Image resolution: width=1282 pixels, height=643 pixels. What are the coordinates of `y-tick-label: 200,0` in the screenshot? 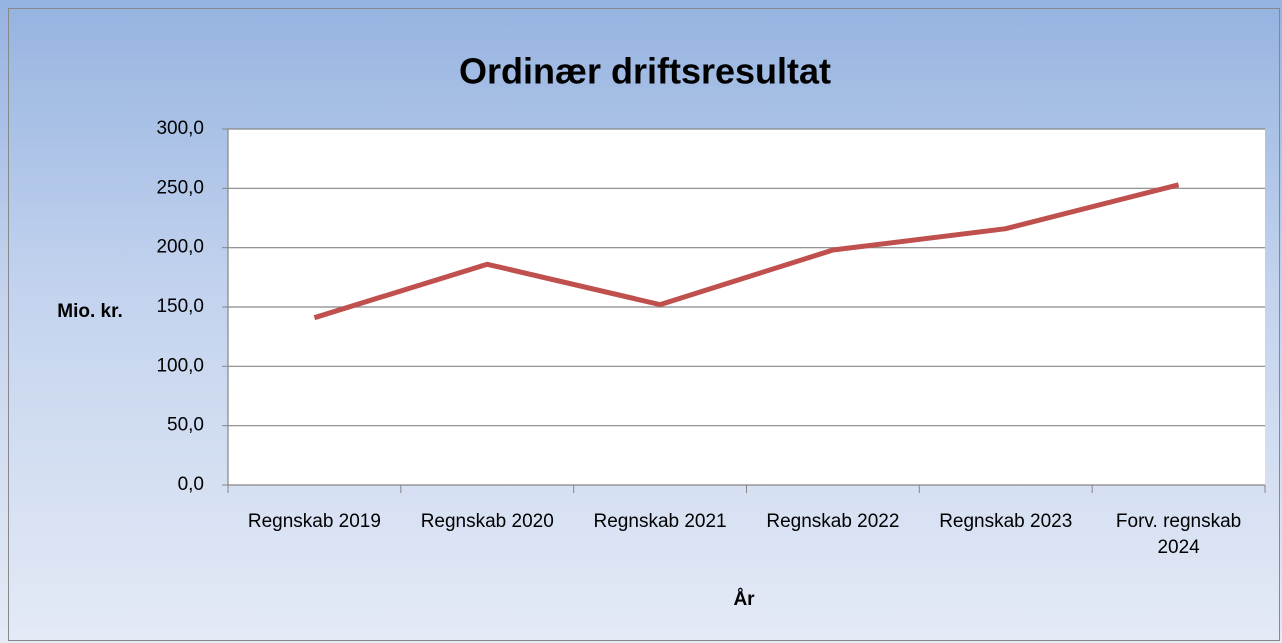 It's located at (180, 247).